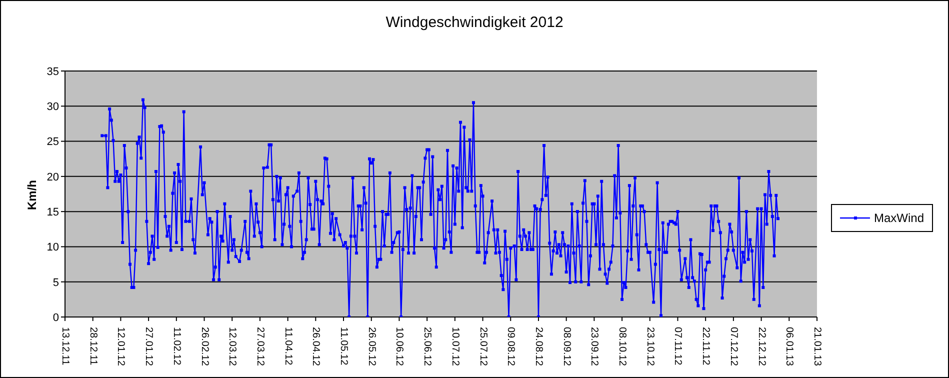 Image resolution: width=949 pixels, height=378 pixels. I want to click on x-tick-label: 25.06.12, so click(427, 346).